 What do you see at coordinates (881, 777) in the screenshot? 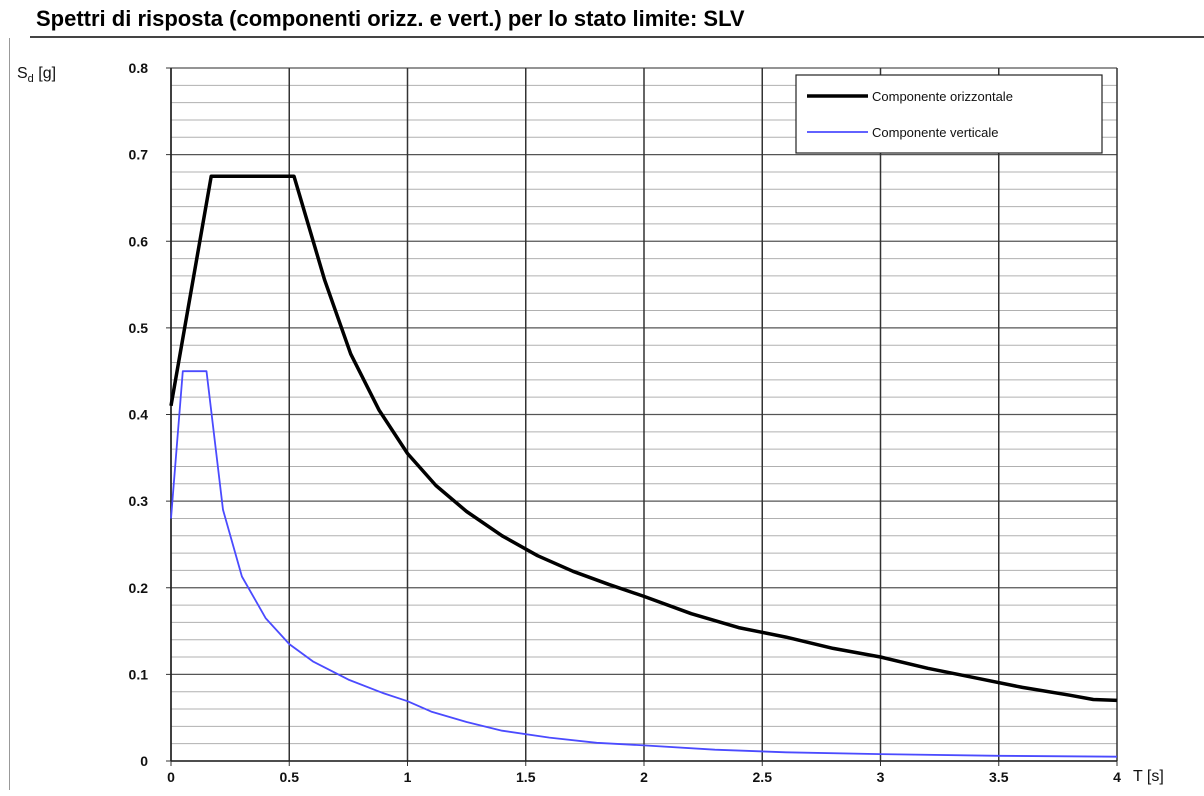
I see `x-tick-label: 3` at bounding box center [881, 777].